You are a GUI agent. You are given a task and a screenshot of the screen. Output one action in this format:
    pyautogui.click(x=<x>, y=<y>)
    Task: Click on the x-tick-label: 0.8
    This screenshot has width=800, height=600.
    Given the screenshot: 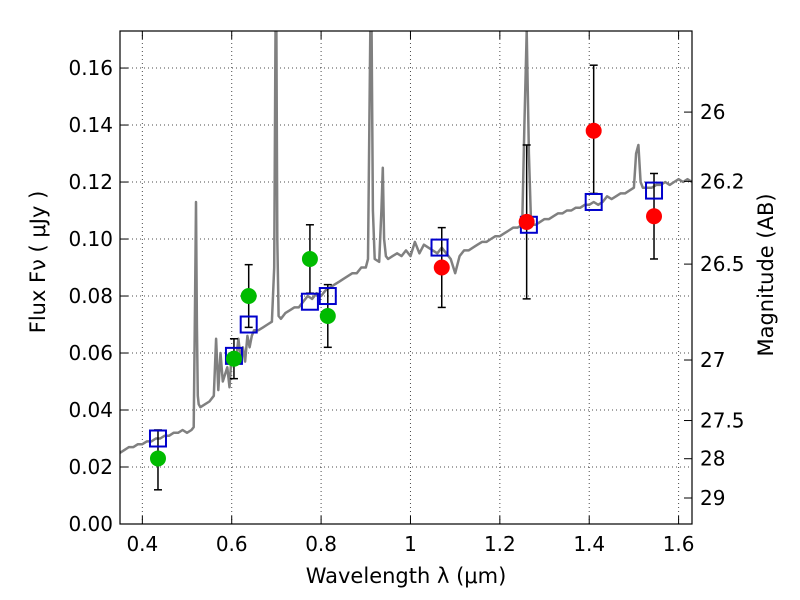 What is the action you would take?
    pyautogui.click(x=321, y=544)
    